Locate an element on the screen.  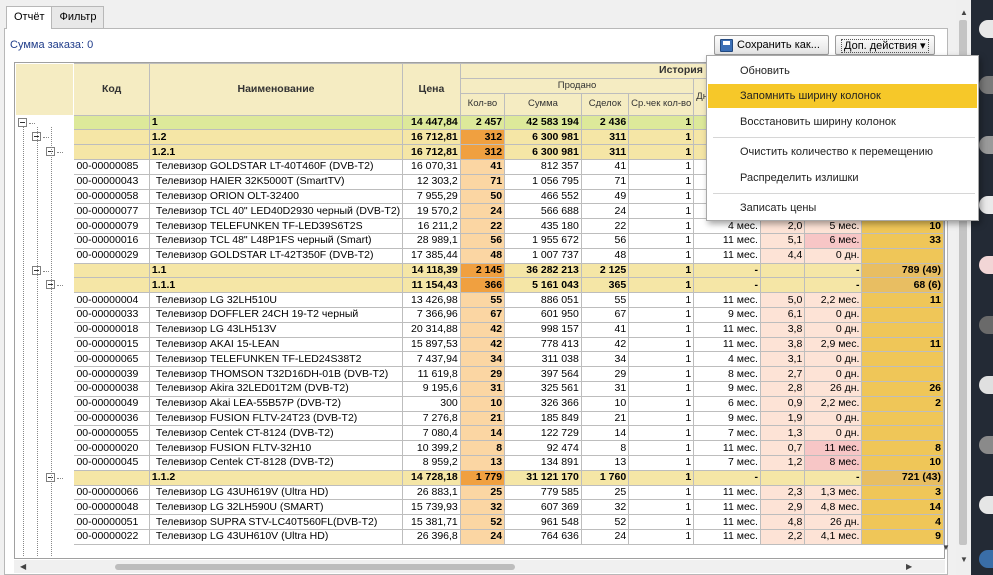
scroll-left-arrow-icon: ◀ is located at coordinates (23, 566).